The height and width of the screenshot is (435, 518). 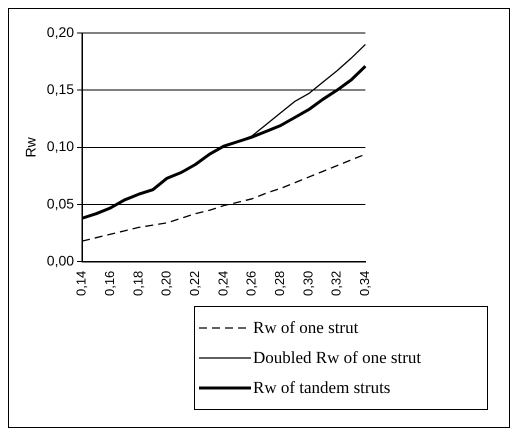 What do you see at coordinates (279, 283) in the screenshot?
I see `x-tick-label: 0,28` at bounding box center [279, 283].